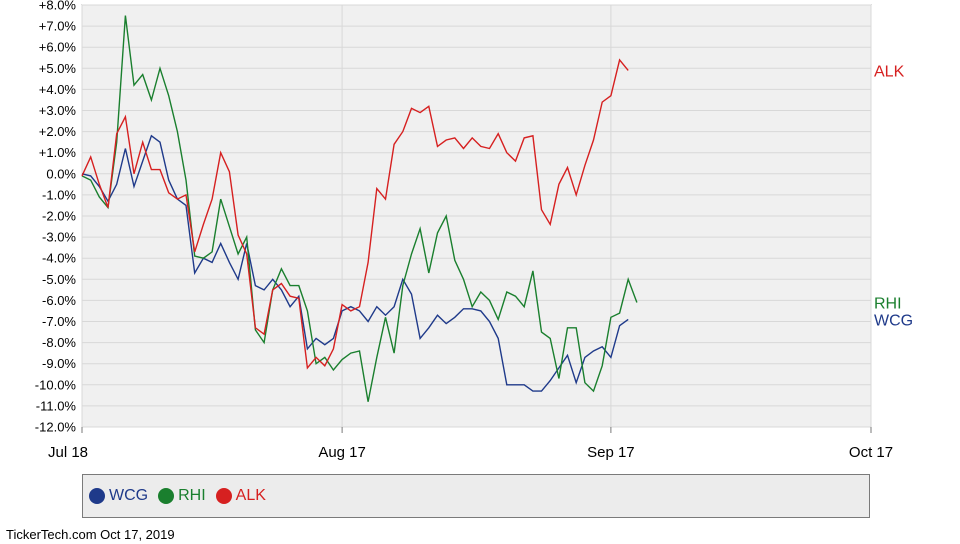 This screenshot has width=960, height=544. What do you see at coordinates (59, 321) in the screenshot?
I see `y-tick-label: -7.0%` at bounding box center [59, 321].